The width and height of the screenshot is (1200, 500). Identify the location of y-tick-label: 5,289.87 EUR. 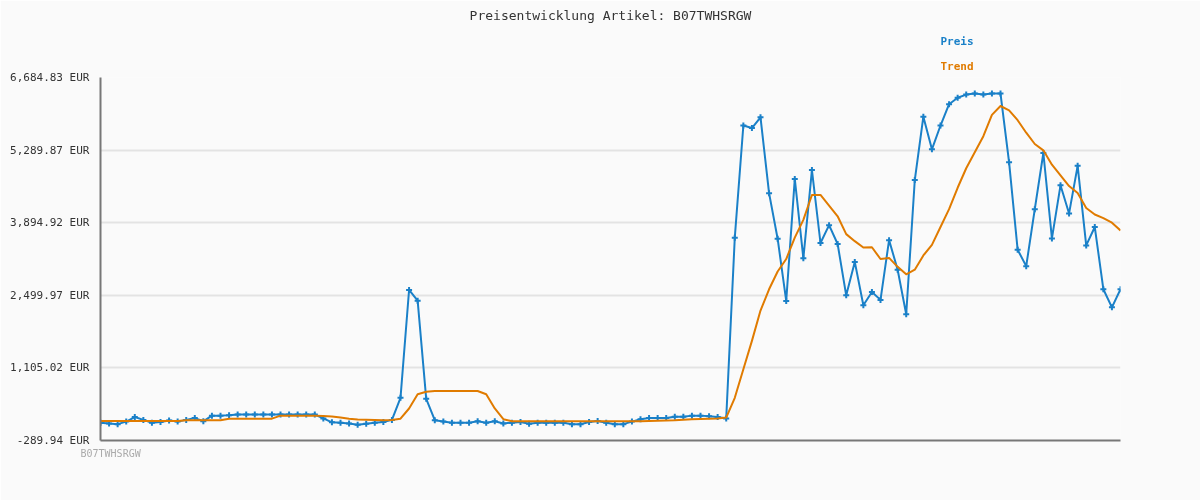
(50, 150).